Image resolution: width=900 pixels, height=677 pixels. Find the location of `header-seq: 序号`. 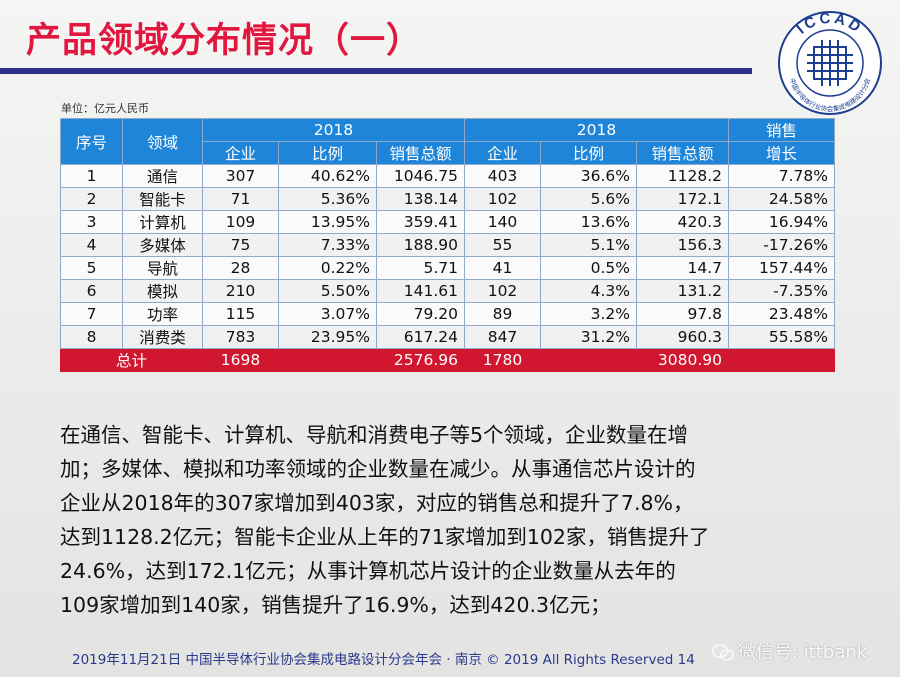

header-seq: 序号 is located at coordinates (91, 141).